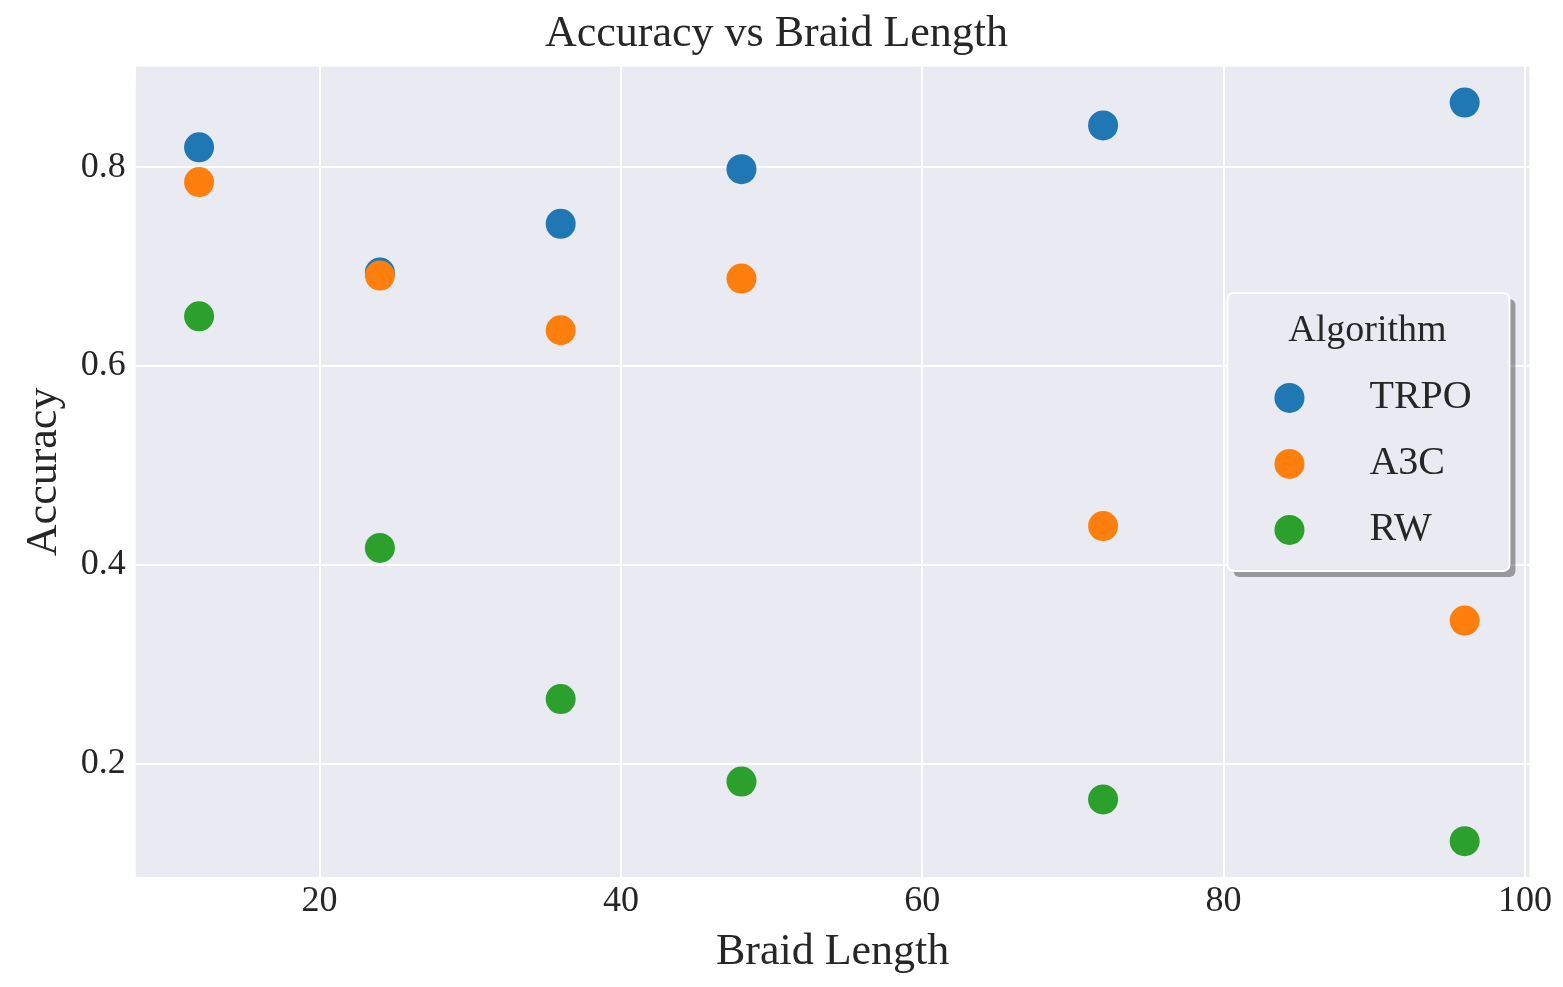  What do you see at coordinates (103, 562) in the screenshot?
I see `y-tick-label: 0.4` at bounding box center [103, 562].